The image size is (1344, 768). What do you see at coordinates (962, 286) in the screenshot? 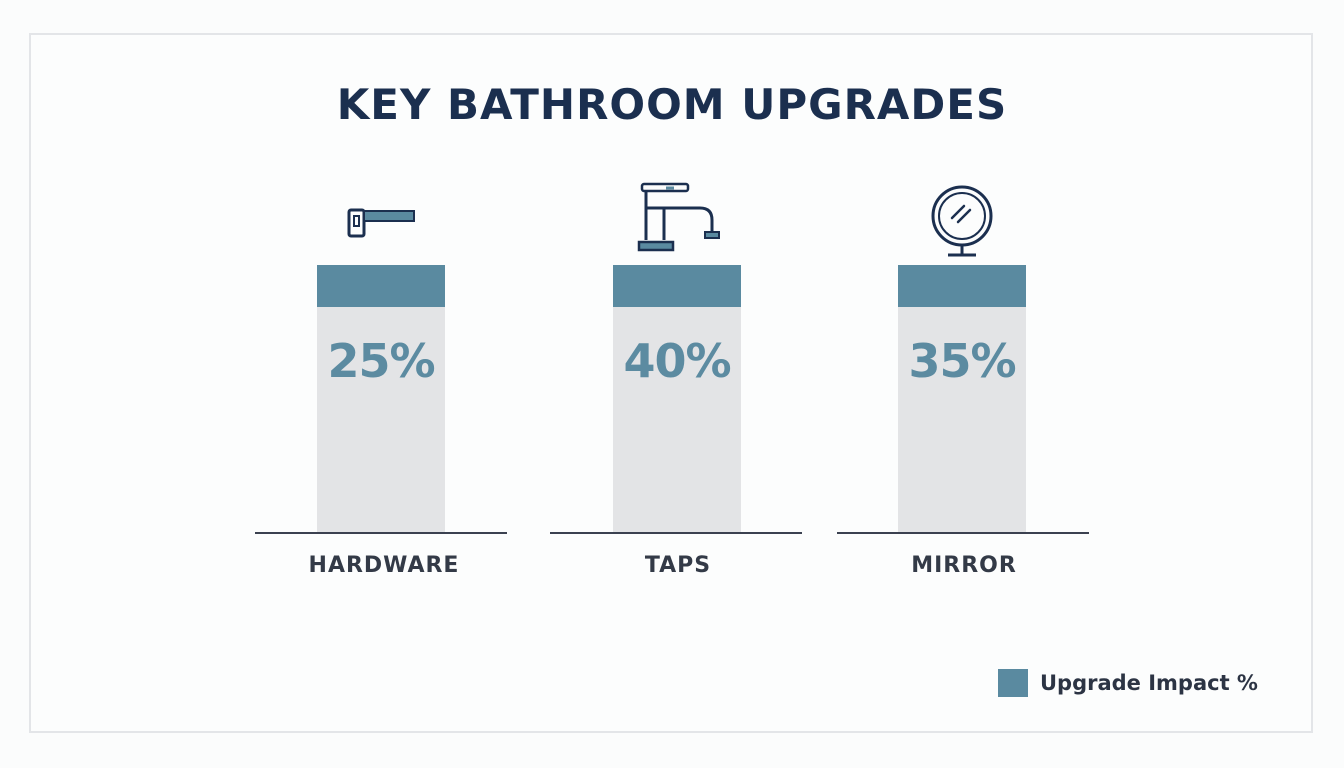
I see `bar-mirror` at bounding box center [962, 286].